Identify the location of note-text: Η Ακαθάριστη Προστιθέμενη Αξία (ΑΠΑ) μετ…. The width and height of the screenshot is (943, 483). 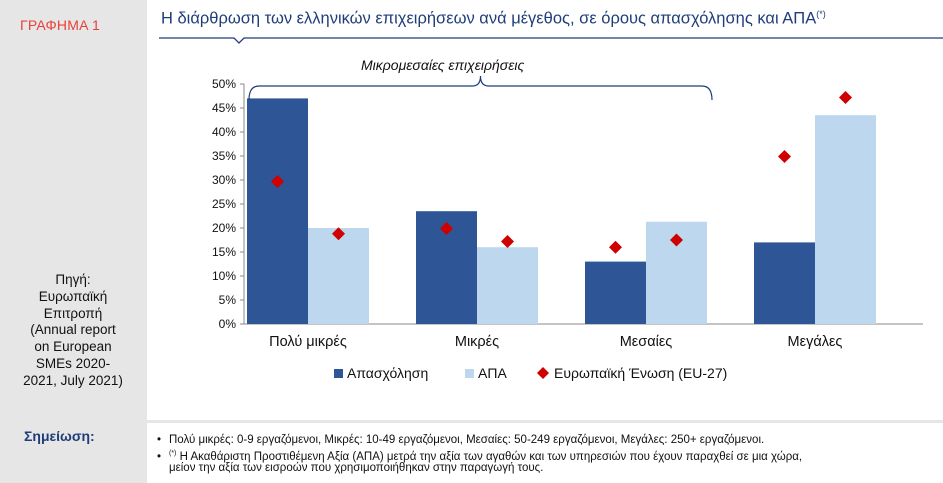
(489, 456).